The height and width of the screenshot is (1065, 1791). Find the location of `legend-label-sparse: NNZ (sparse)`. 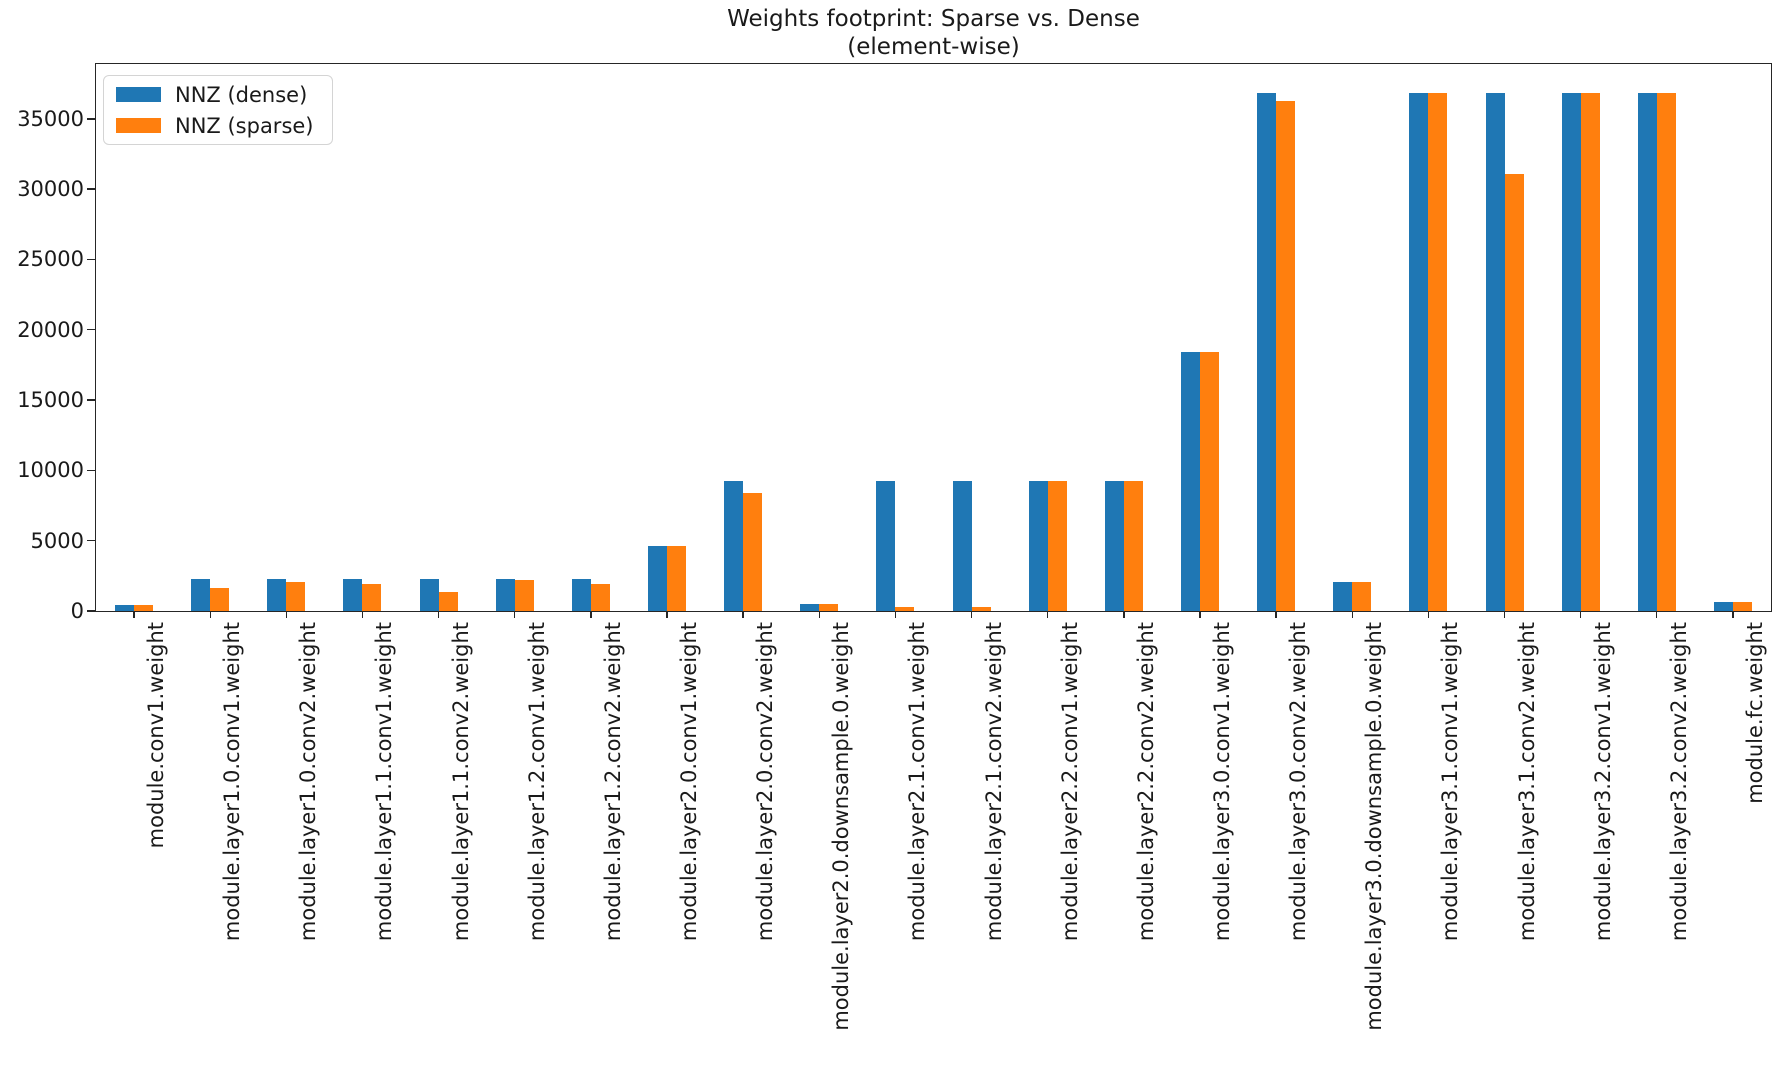

legend-label-sparse: NNZ (sparse) is located at coordinates (244, 125).